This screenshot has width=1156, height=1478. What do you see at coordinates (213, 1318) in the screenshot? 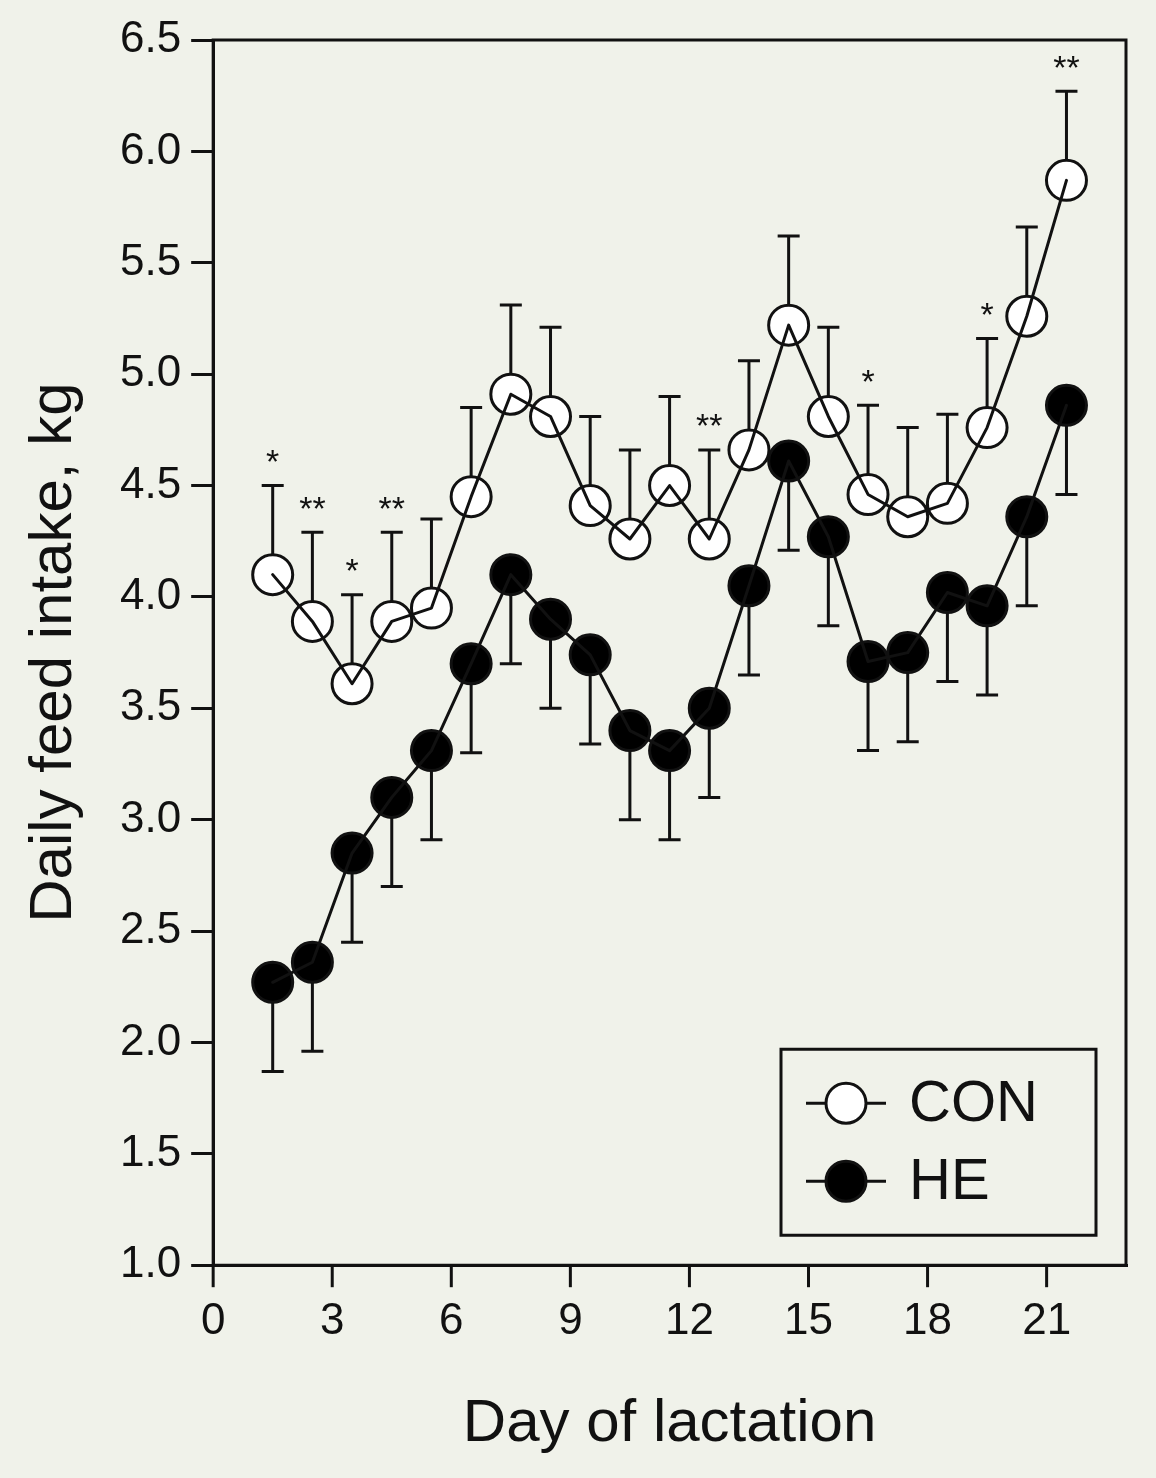
I see `x-tick-label: 0` at bounding box center [213, 1318].